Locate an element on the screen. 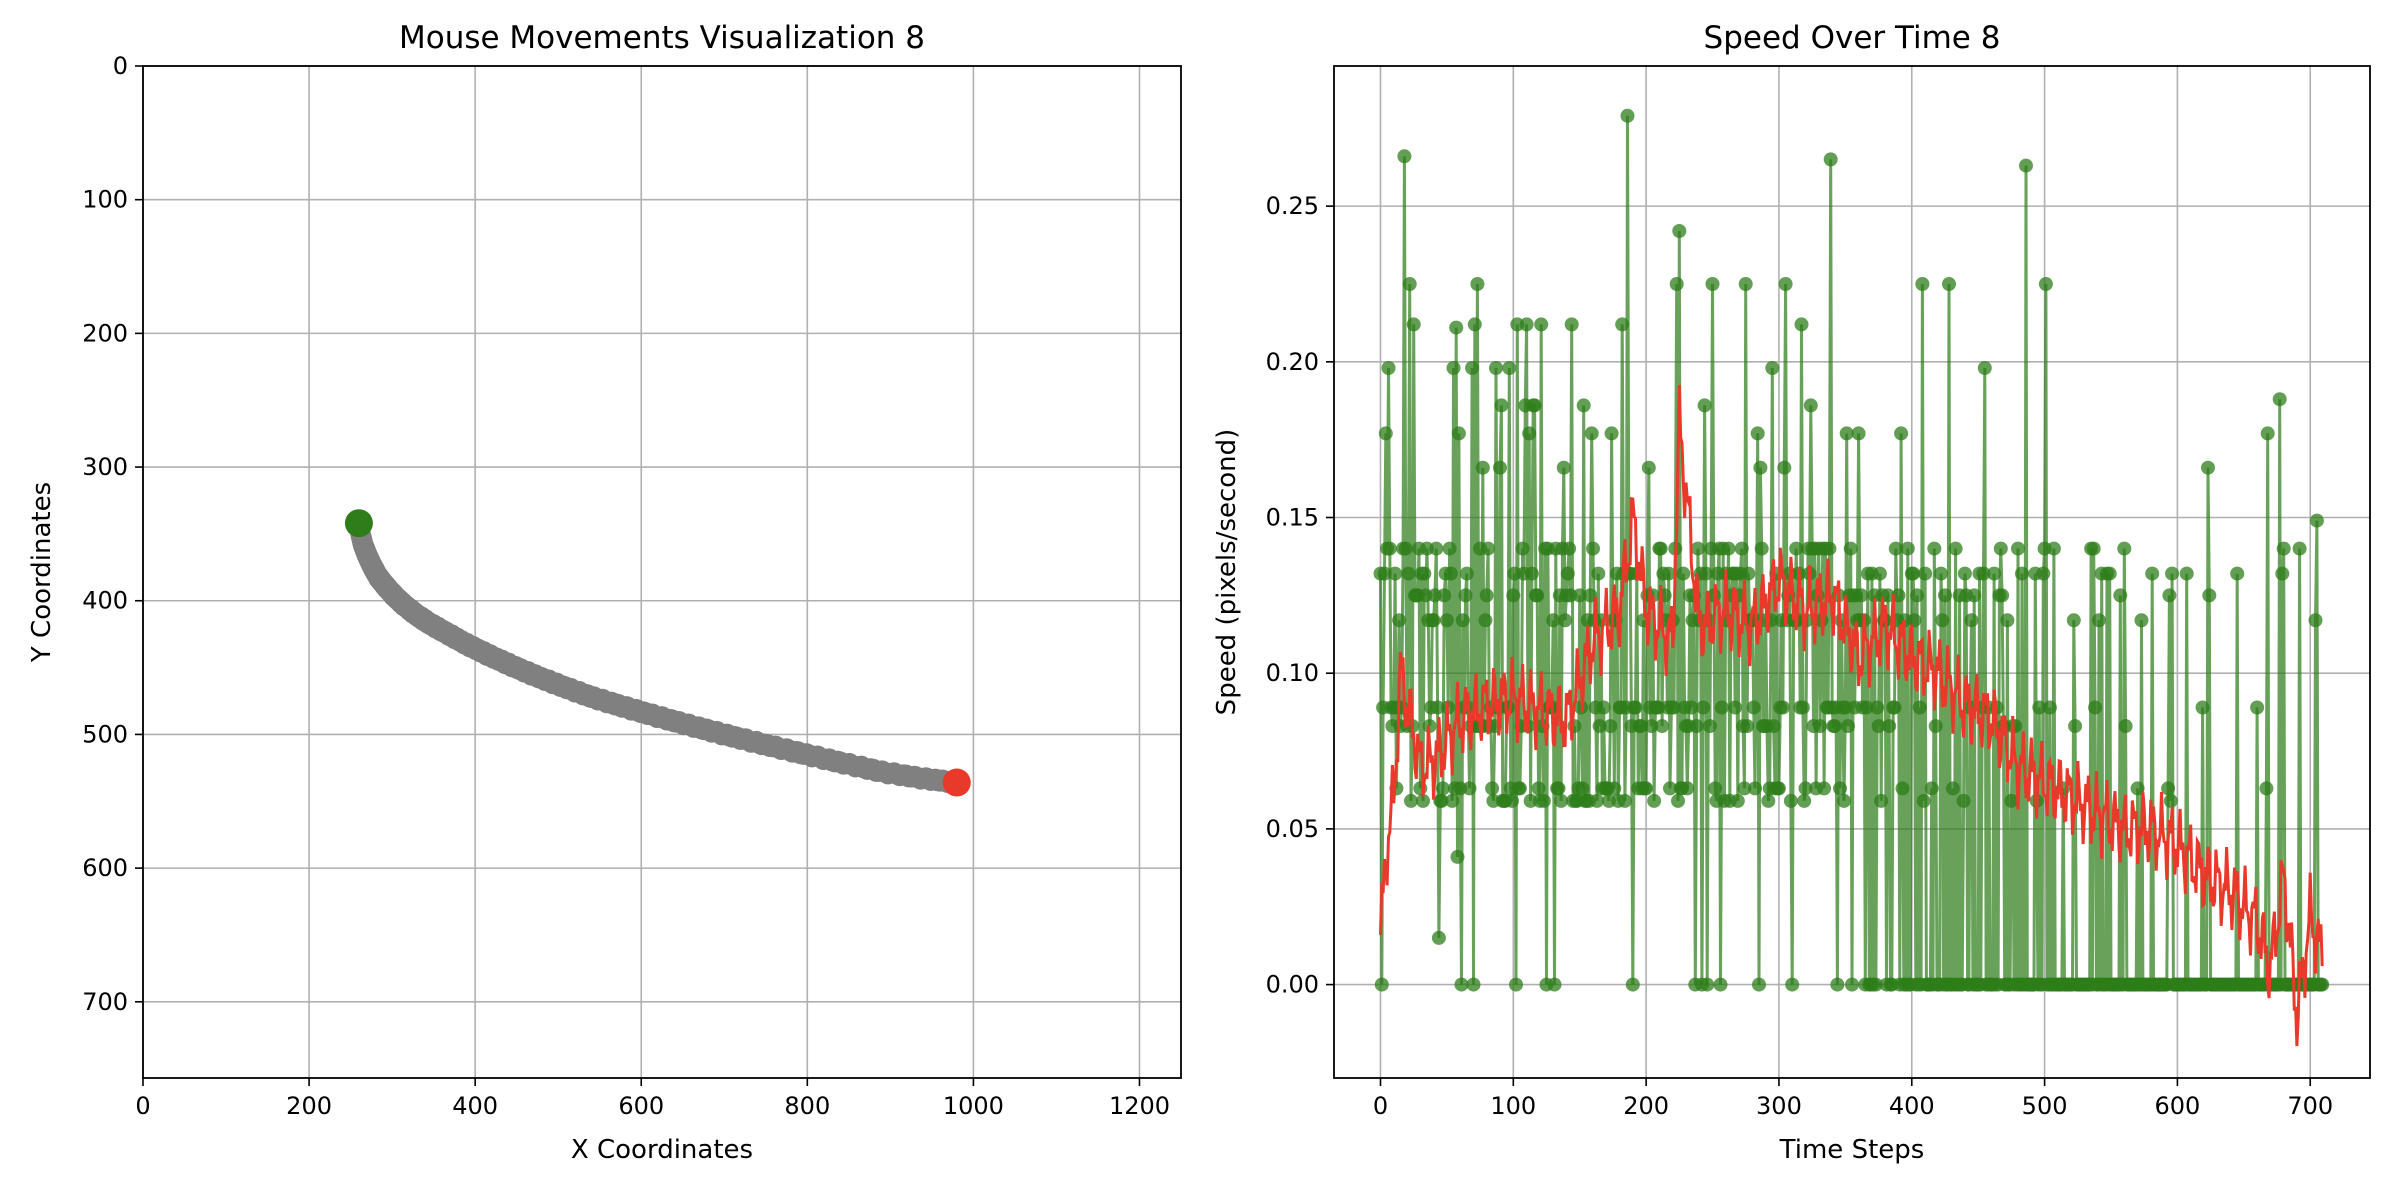 The width and height of the screenshot is (2400, 1178). left-x-tick-label: 400 is located at coordinates (475, 1106).